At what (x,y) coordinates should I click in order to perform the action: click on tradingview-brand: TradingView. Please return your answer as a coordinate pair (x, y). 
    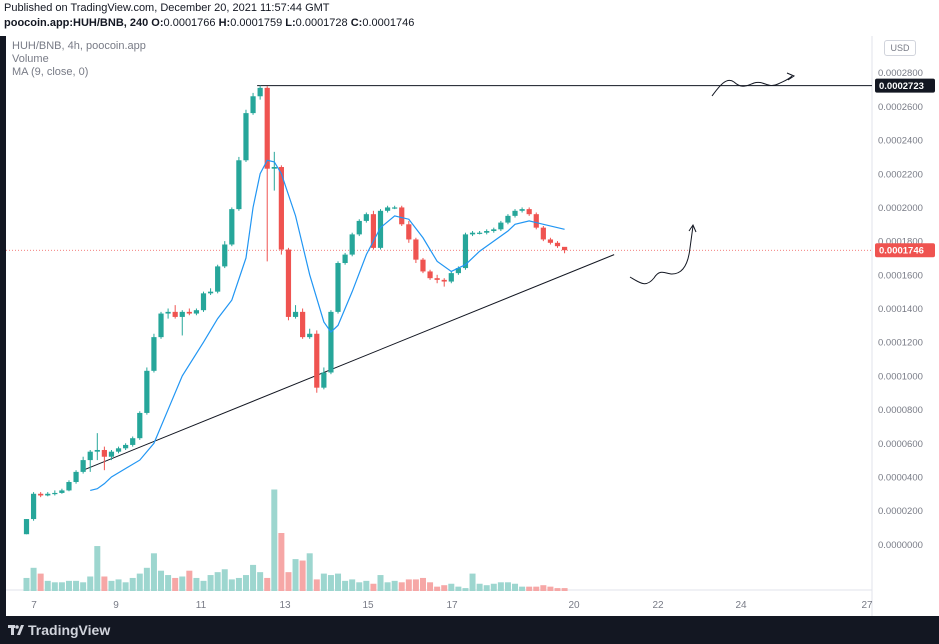
    Looking at the image, I should click on (69, 630).